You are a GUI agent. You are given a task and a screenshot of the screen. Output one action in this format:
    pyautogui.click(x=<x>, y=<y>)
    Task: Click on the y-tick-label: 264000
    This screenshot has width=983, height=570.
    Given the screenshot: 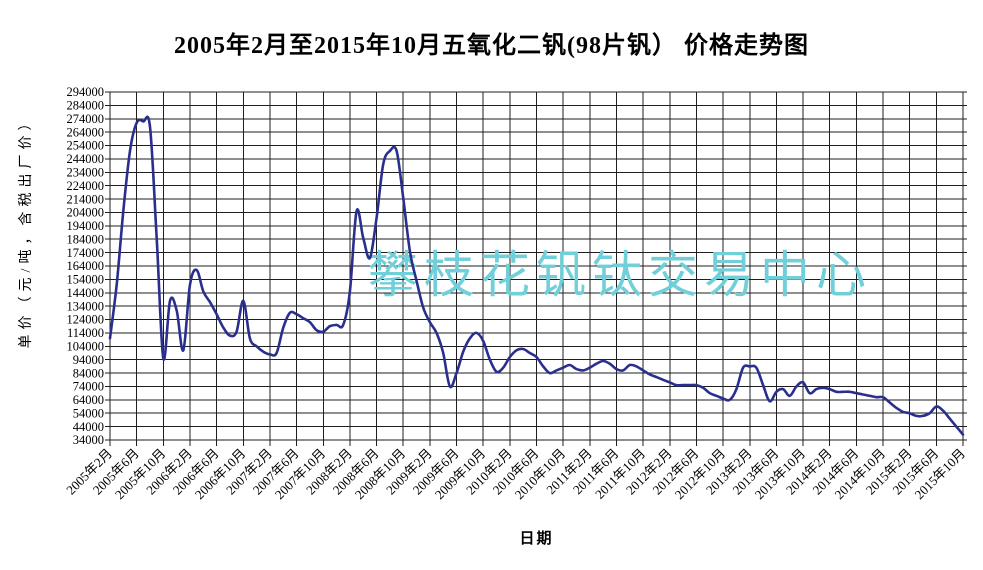 What is the action you would take?
    pyautogui.click(x=86, y=132)
    